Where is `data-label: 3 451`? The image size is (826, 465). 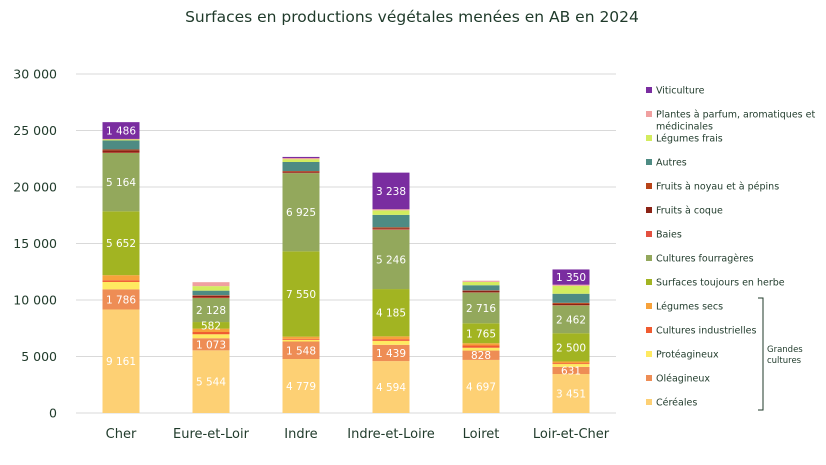 data-label: 3 451 is located at coordinates (571, 395).